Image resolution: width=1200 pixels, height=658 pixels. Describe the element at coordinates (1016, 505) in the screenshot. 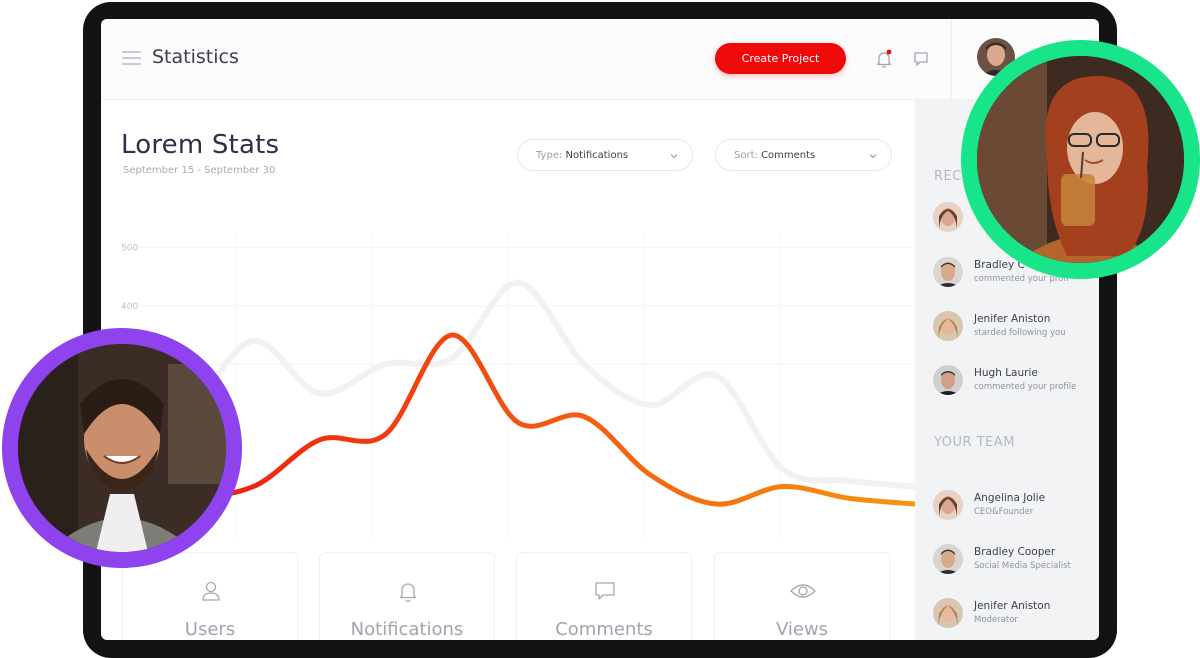

I see `team-member: Angelina Jolie CEO&Founder` at that location.